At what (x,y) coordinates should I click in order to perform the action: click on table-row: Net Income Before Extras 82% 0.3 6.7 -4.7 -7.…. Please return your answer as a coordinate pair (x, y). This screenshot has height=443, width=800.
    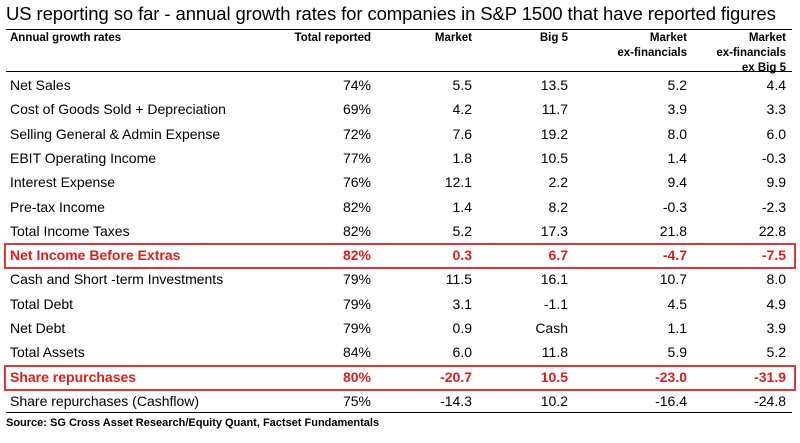
    Looking at the image, I should click on (399, 255).